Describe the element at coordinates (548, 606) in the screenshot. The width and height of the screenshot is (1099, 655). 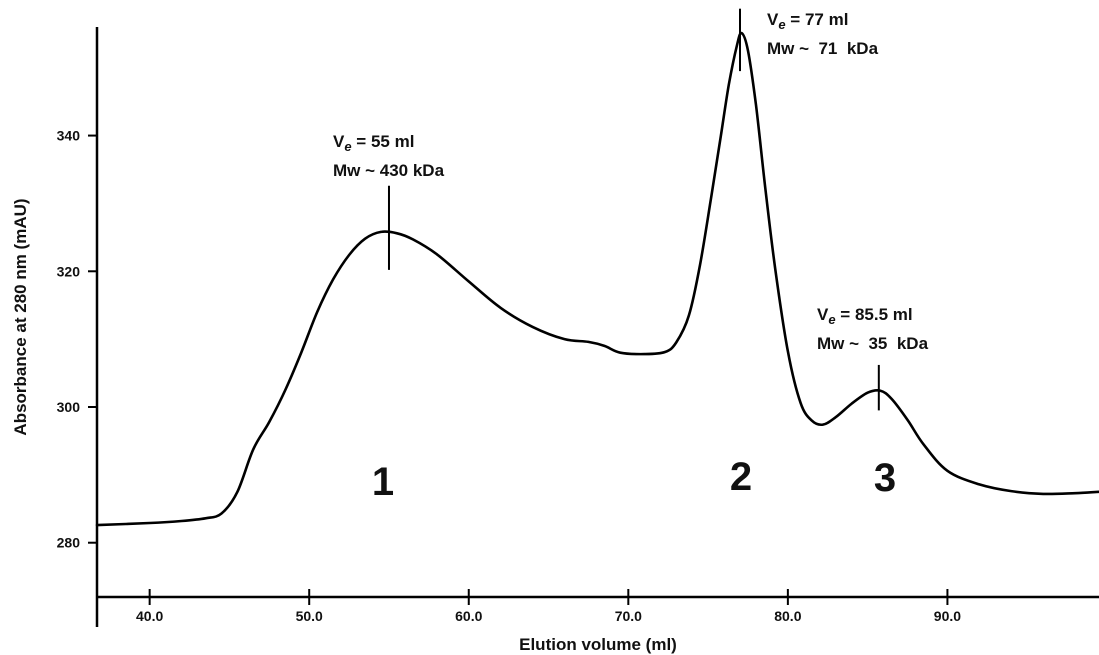
I see `x-ticks: 40.0 50.0 60.0 70.0 80.0 90.0` at that location.